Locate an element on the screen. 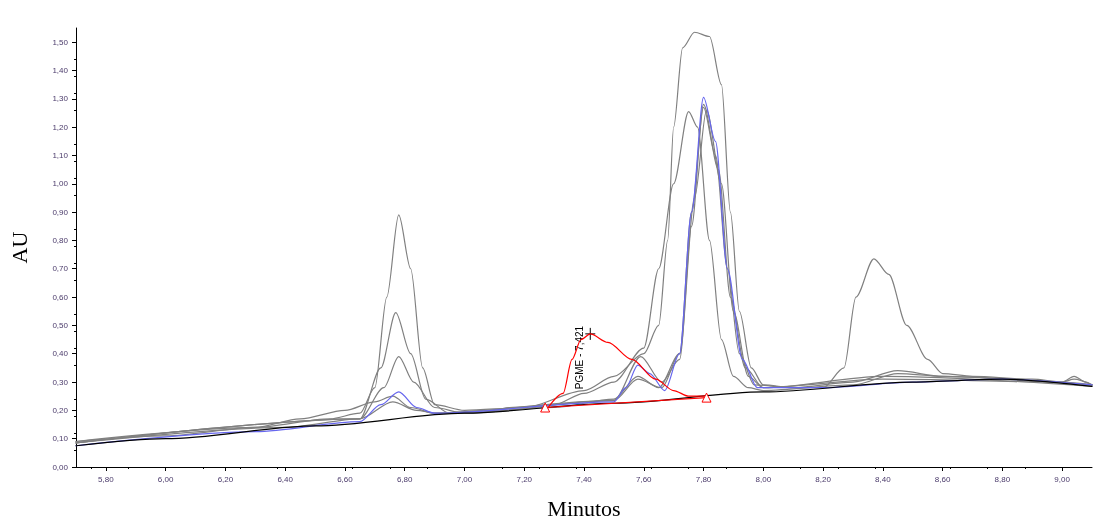 The height and width of the screenshot is (524, 1095). annotation: PGME - 7,421 is located at coordinates (579, 357).